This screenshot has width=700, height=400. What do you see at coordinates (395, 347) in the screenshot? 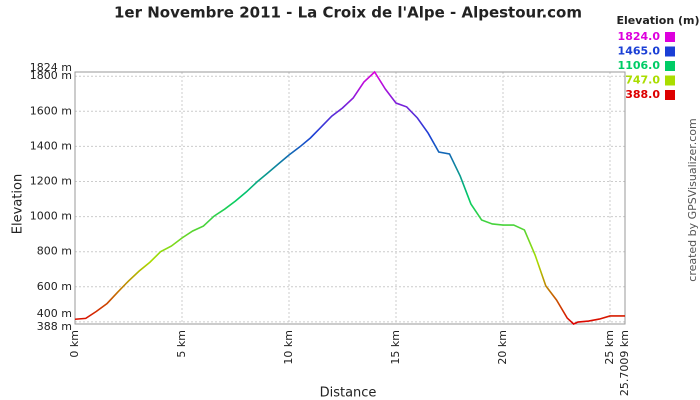
I see `x-tick-label: 15 km` at bounding box center [395, 347].